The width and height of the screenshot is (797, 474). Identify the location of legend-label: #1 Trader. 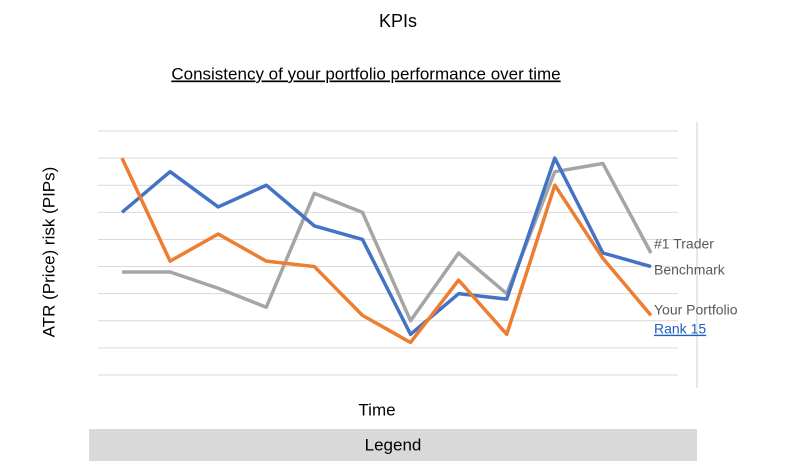
(684, 244).